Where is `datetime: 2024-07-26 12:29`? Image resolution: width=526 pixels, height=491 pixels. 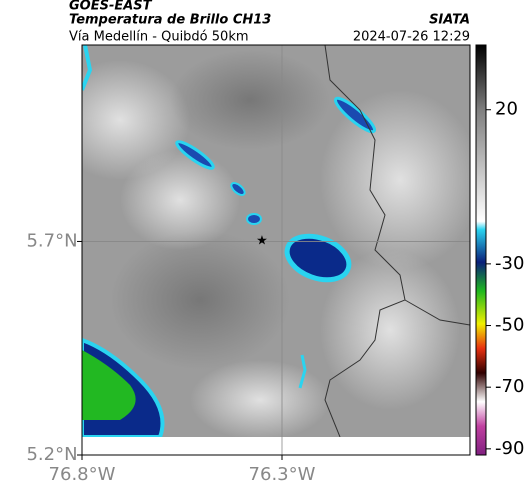
datetime: 2024-07-26 12:29 is located at coordinates (411, 37).